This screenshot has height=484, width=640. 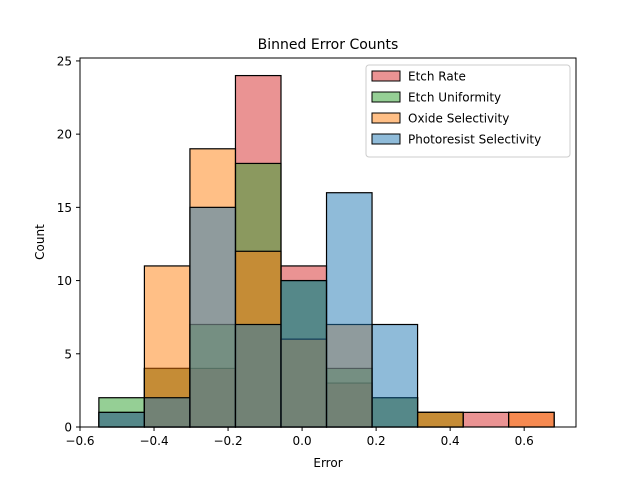 I want to click on x-tick-label: 0.6, so click(x=524, y=441).